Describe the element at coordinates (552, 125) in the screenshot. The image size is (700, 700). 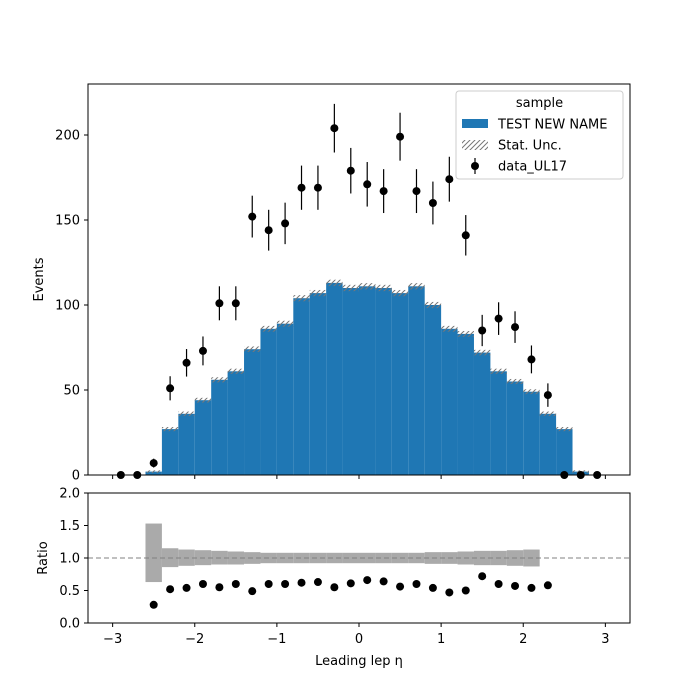
I see `legend-label-0: TEST NEW NAME` at that location.